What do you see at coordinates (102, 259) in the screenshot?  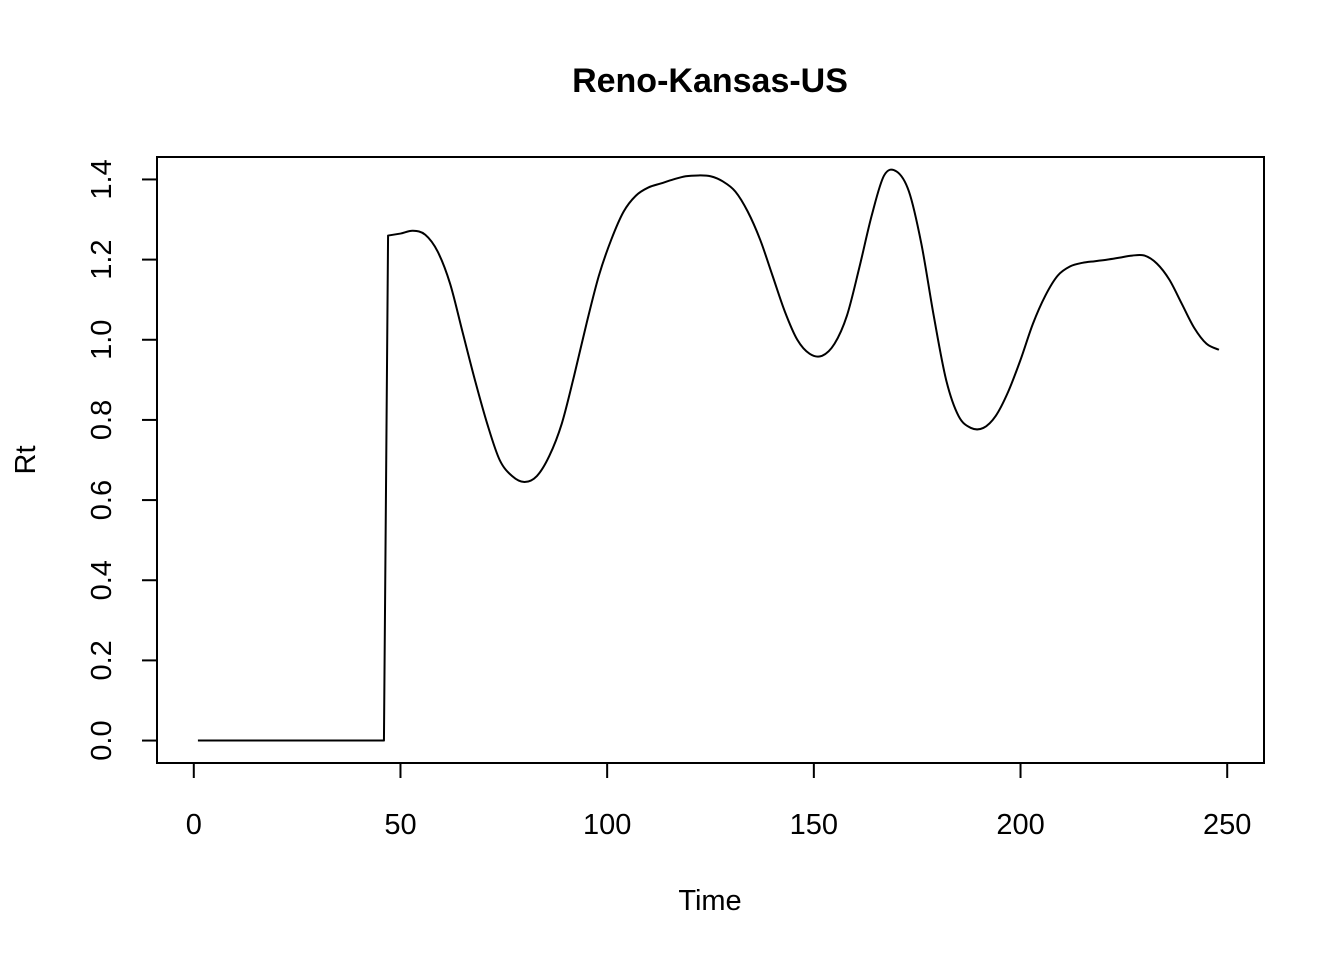 I see `y-tick-label: 1.2` at bounding box center [102, 259].